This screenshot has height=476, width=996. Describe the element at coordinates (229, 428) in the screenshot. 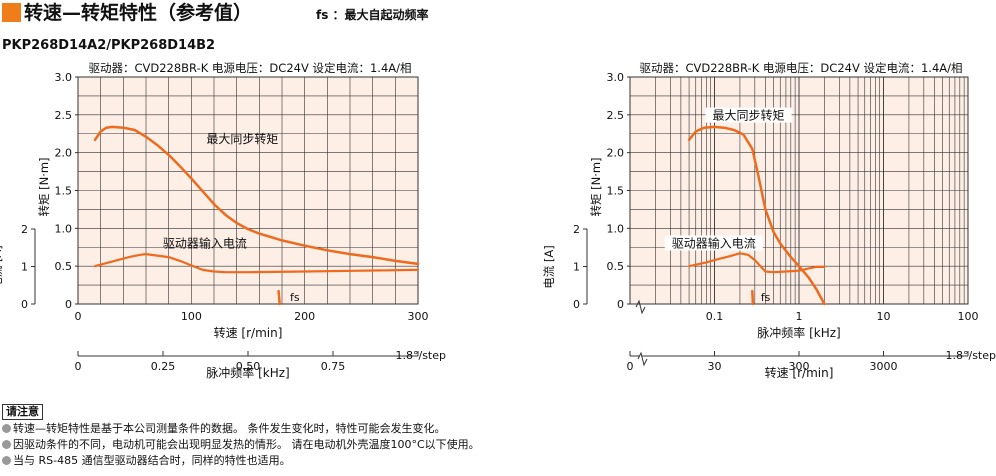

I see `note-text: 转速—转矩特性是基于本公司测量条件的数据。 条件发生变化时，特性可能会发生变化。` at that location.